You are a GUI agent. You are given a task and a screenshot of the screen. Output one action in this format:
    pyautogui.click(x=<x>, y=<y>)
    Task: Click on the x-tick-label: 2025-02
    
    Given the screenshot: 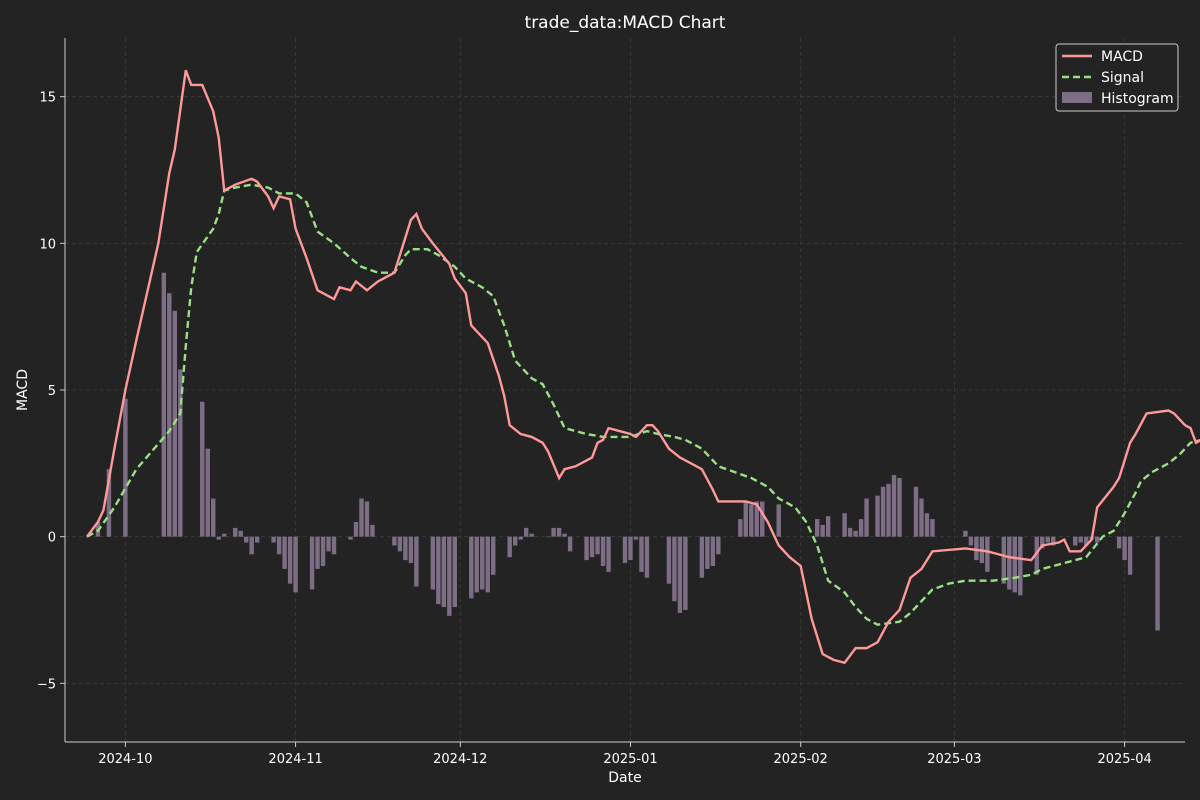 What is the action you would take?
    pyautogui.click(x=801, y=759)
    